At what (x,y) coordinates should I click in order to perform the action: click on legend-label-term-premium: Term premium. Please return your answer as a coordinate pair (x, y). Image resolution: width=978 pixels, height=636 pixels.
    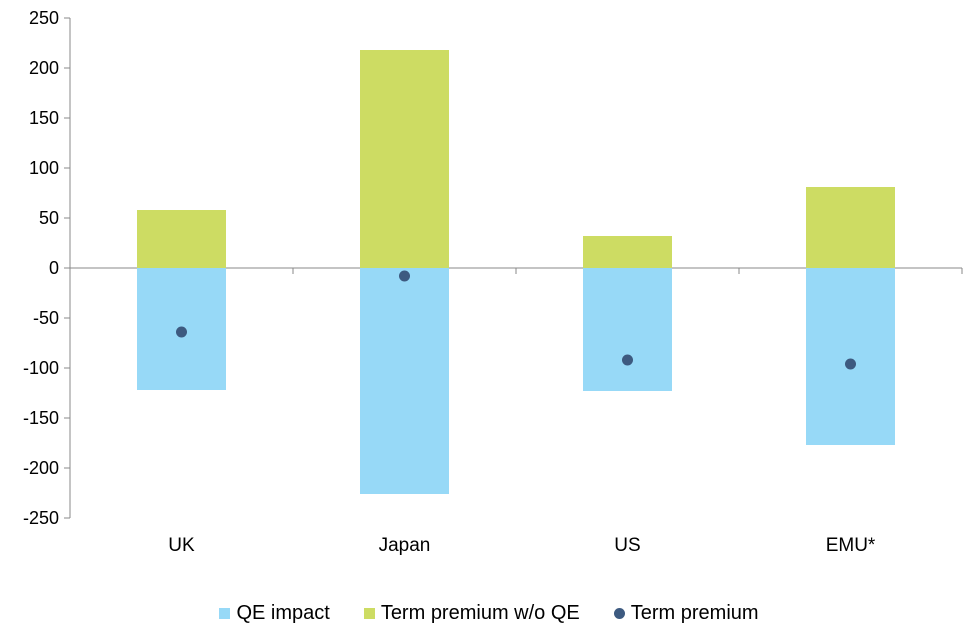
    Looking at the image, I should click on (694, 612).